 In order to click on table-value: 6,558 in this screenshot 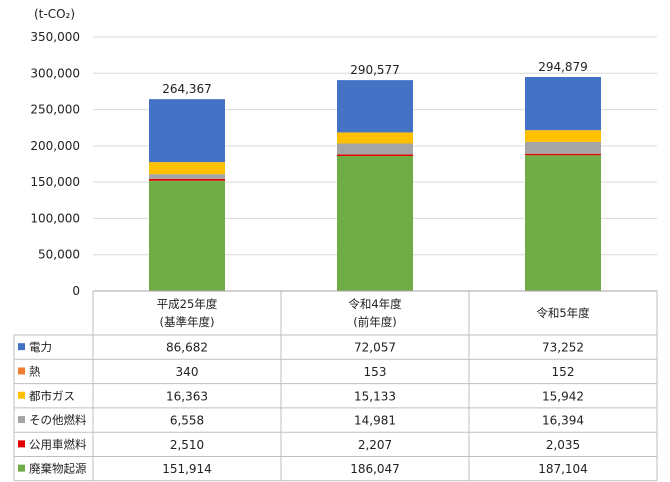, I will do `click(187, 421)`.